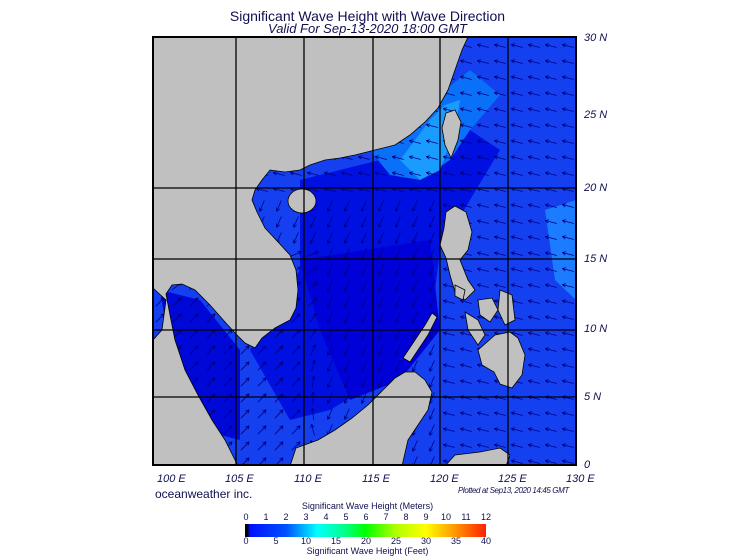 This screenshot has width=755, height=560. Describe the element at coordinates (596, 38) in the screenshot. I see `lat-label: 30 N` at that location.